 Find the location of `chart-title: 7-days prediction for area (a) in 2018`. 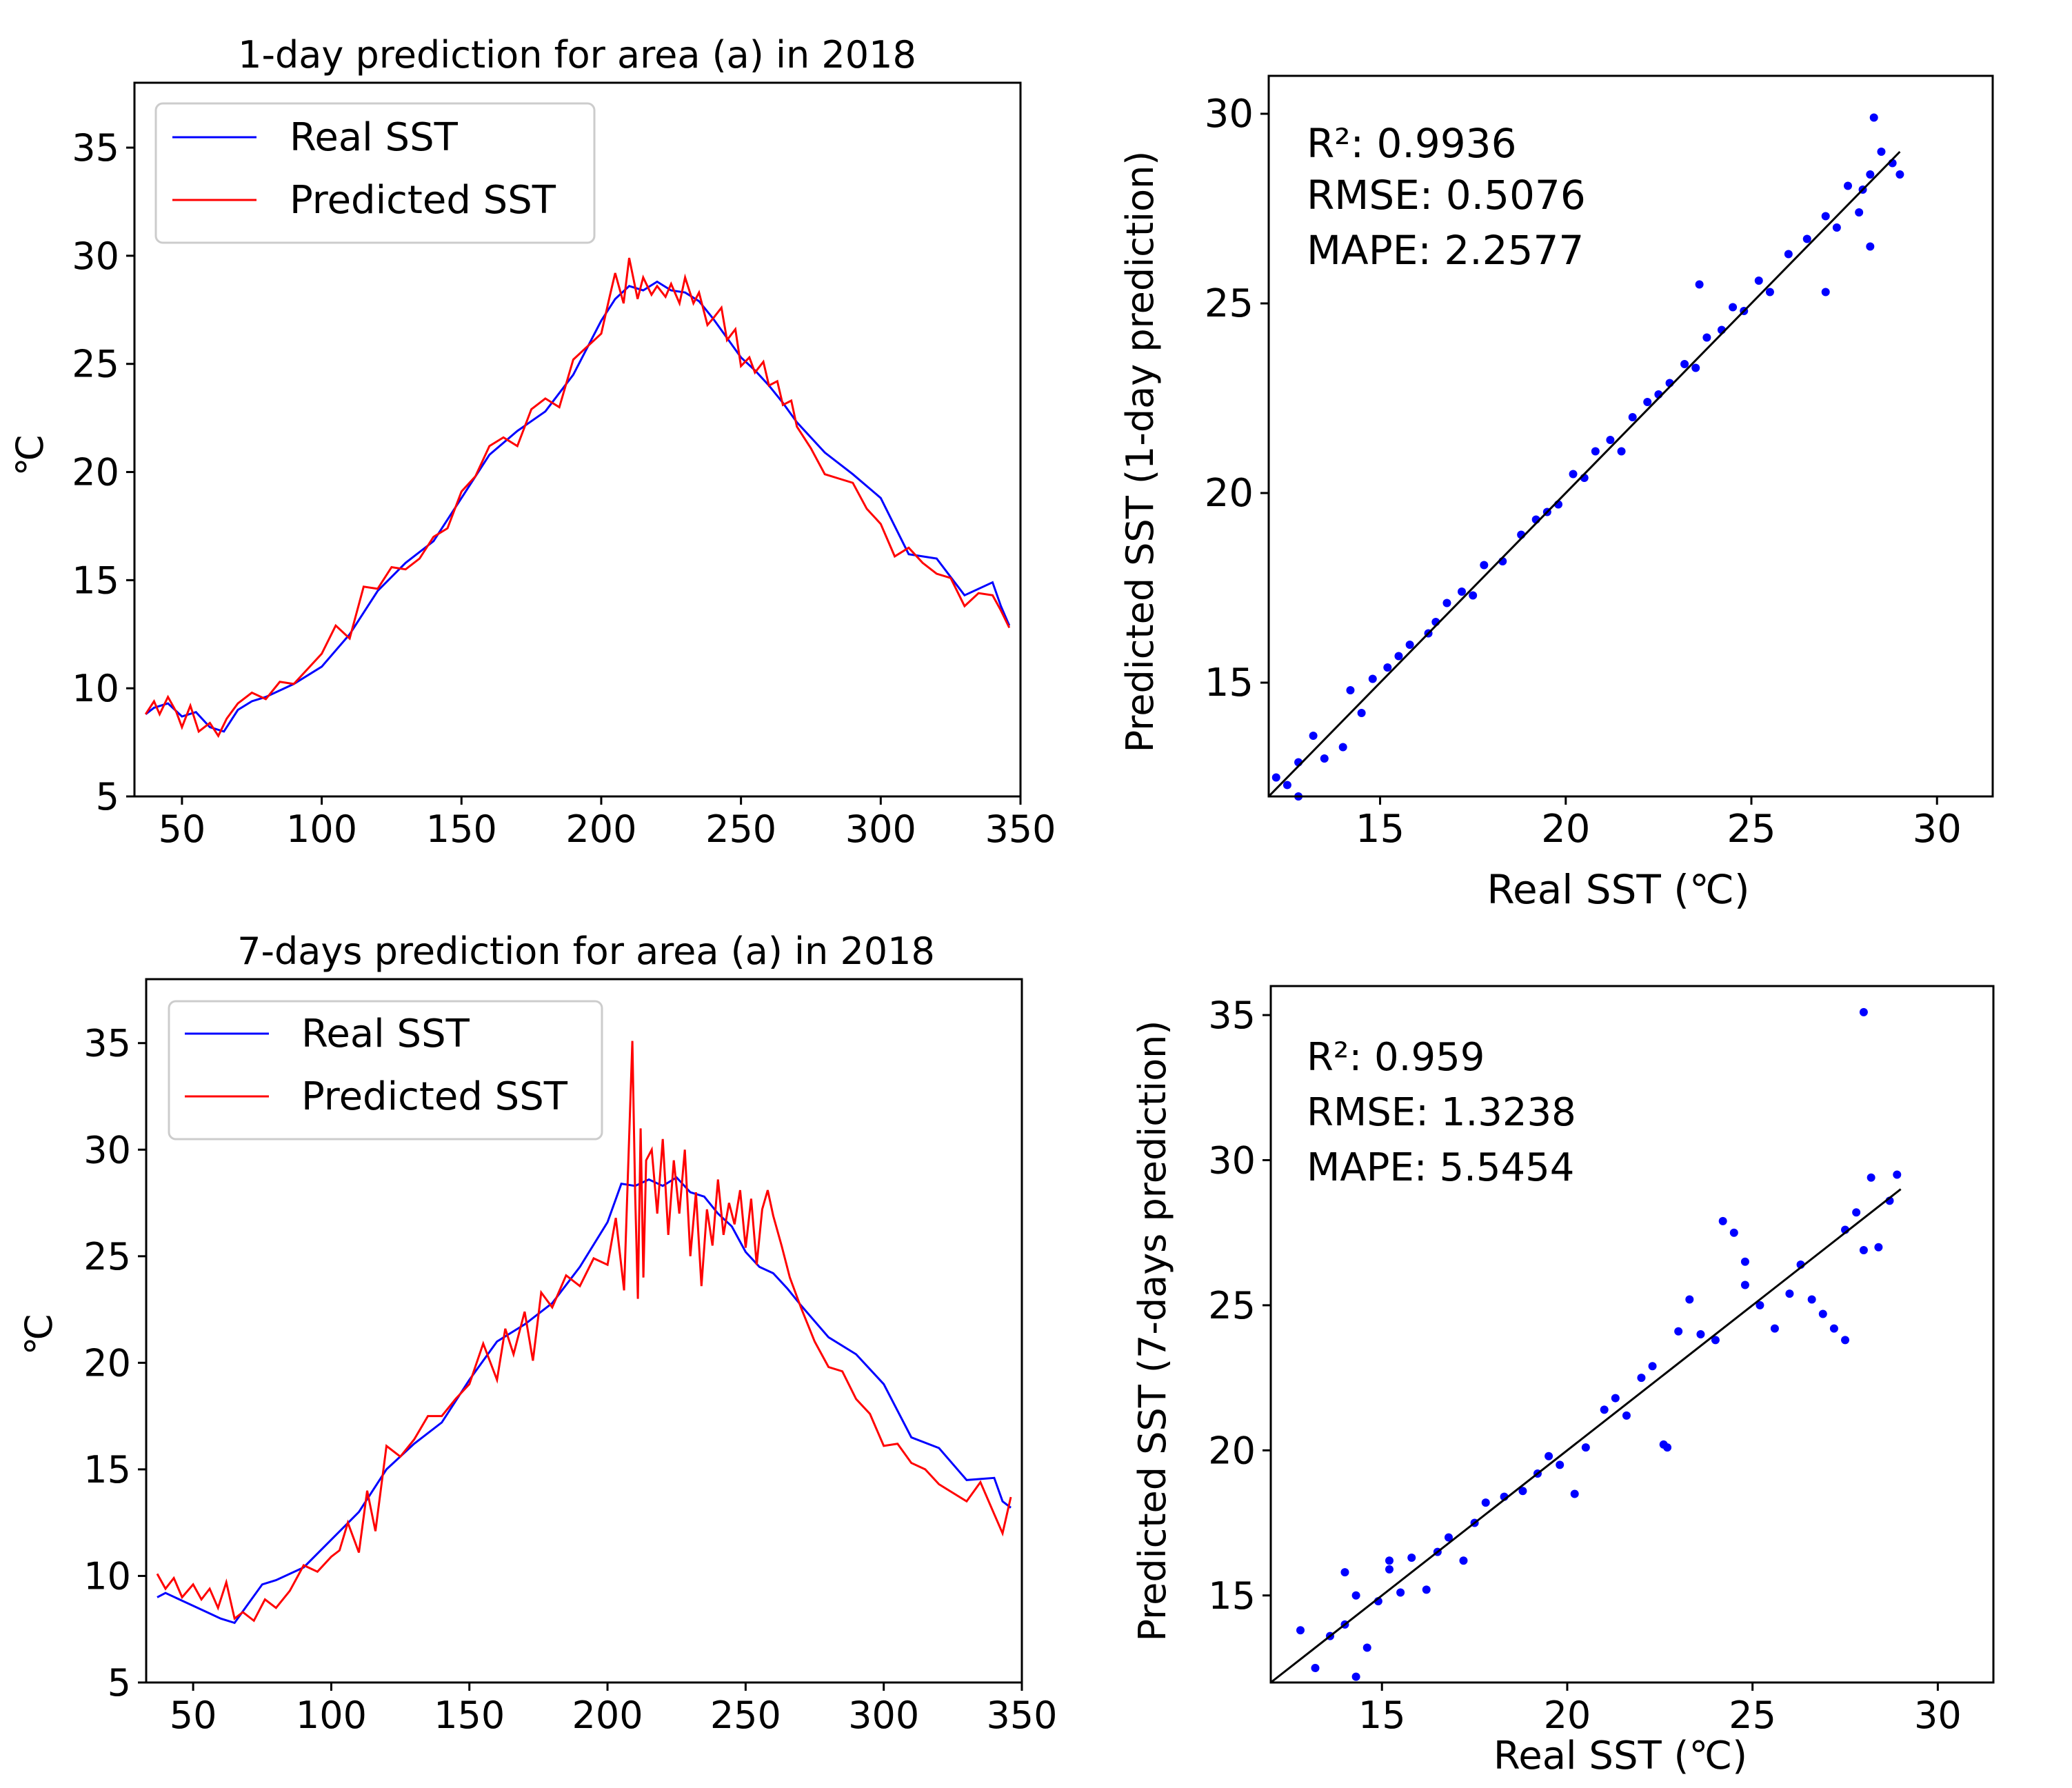

chart-title: 7-days prediction for area (a) in 2018 is located at coordinates (586, 951).